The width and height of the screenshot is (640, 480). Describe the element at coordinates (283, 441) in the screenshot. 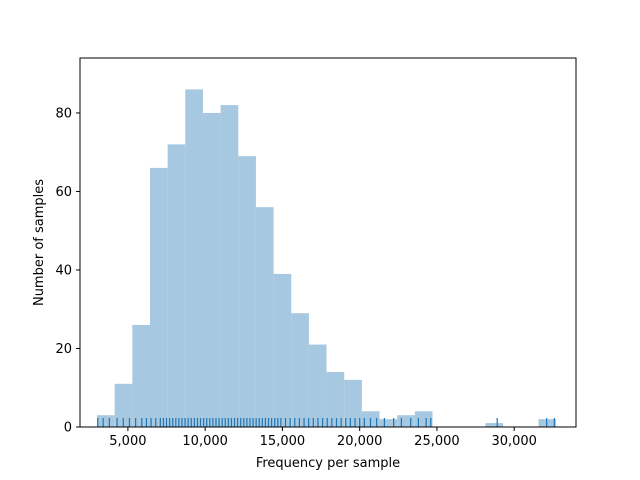

I see `x-tick-label-2: 15,000` at that location.